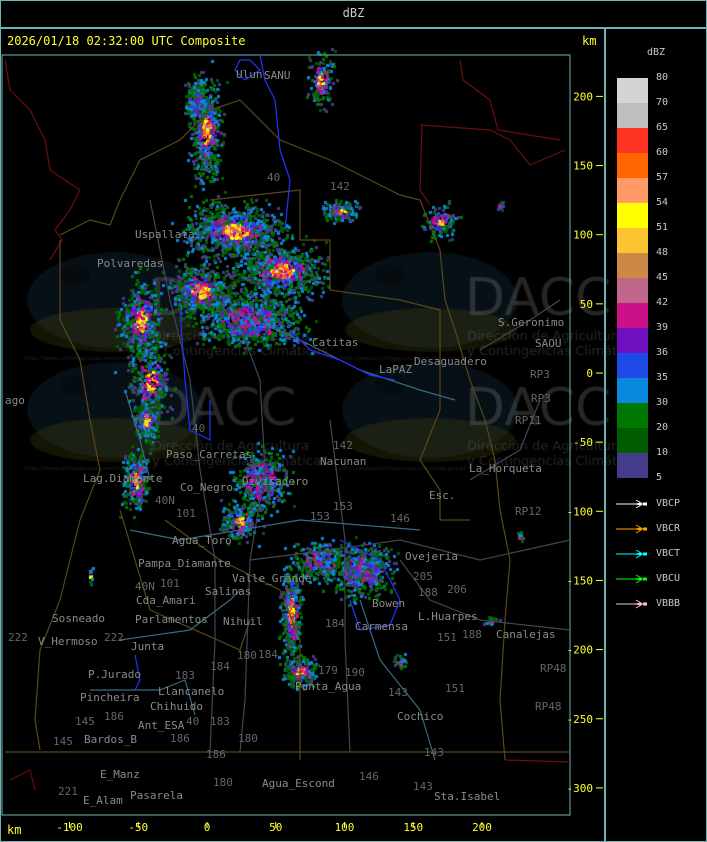  Describe the element at coordinates (138, 827) in the screenshot. I see `x-tick-label: -50` at that location.